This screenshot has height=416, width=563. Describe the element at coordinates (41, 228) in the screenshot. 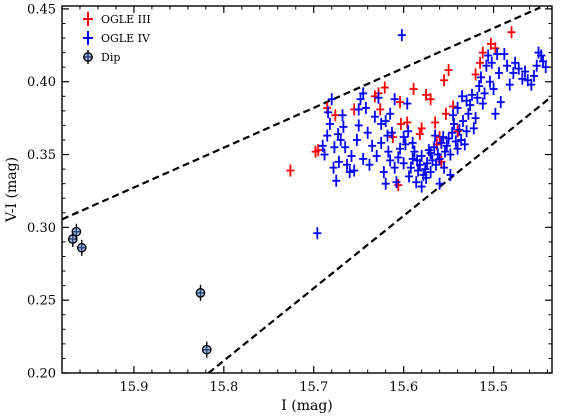

I see `y-tick-label: 0.30` at that location.